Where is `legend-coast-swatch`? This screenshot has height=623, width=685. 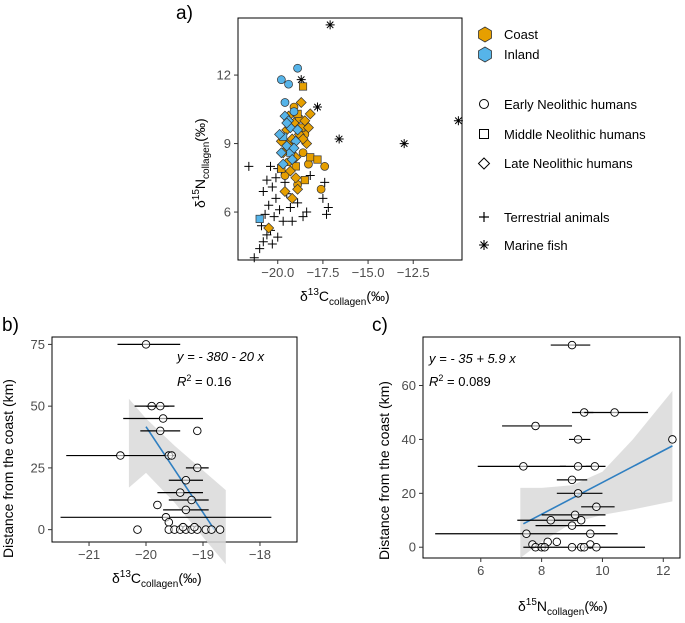 legend-coast-swatch is located at coordinates (485, 34).